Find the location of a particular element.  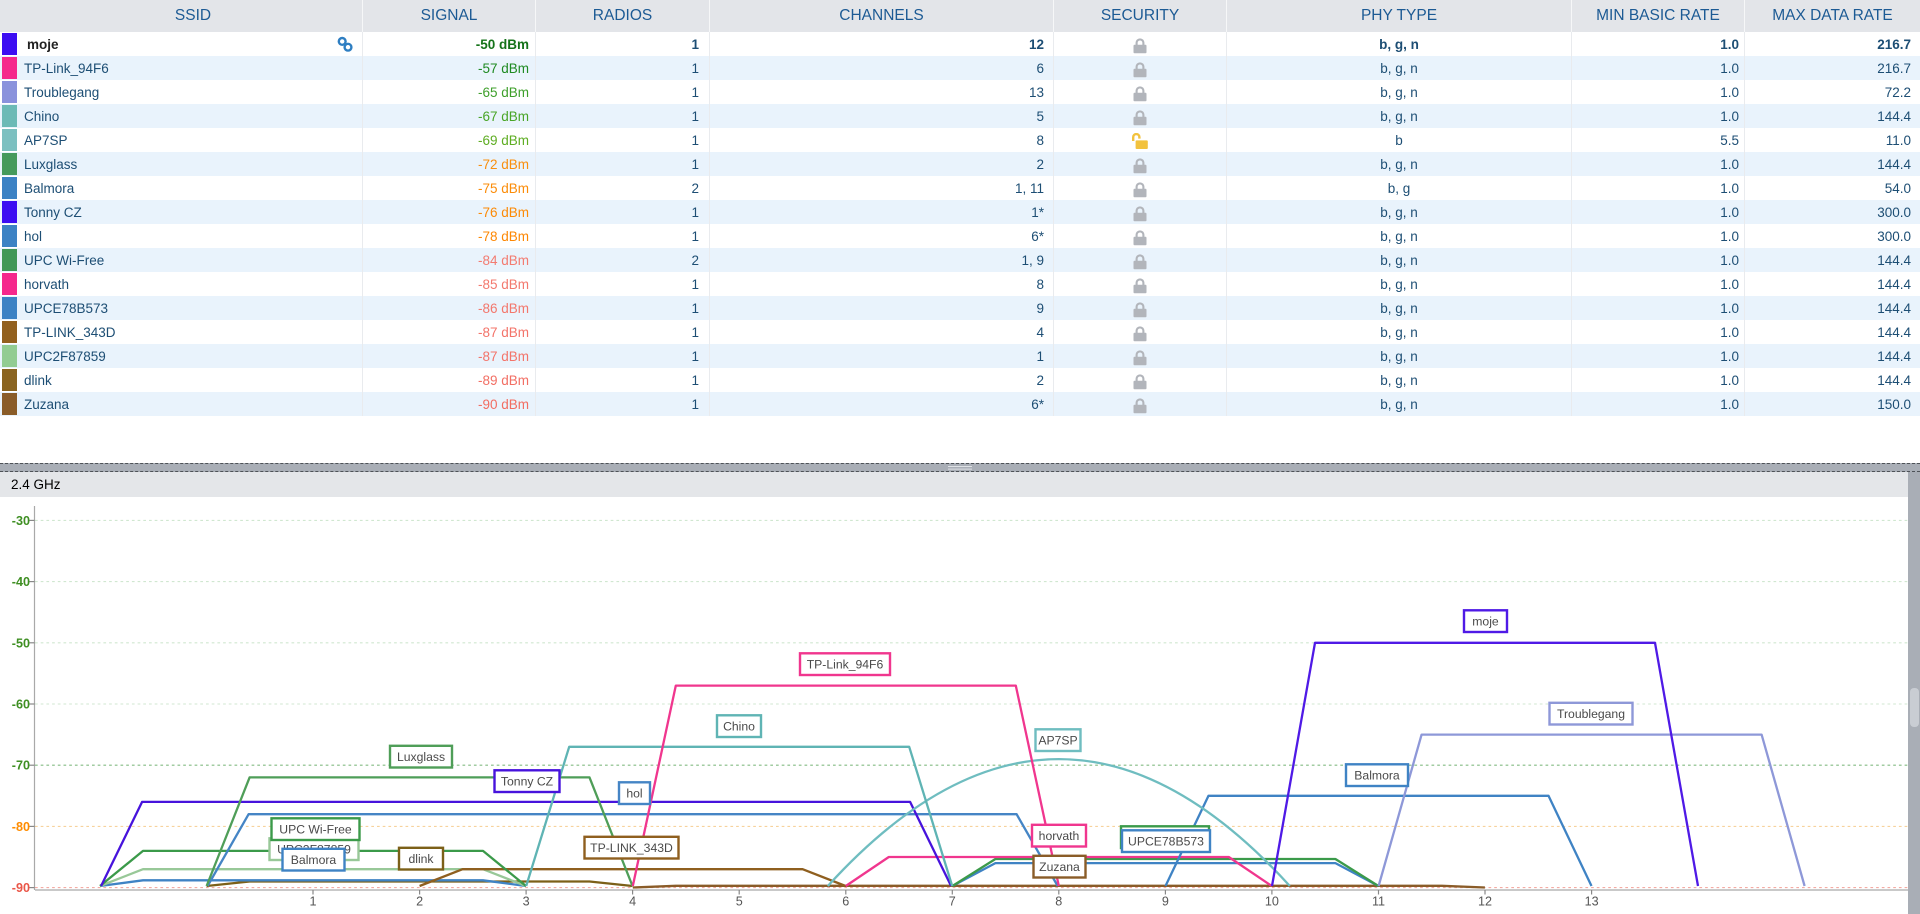

svg-text: 10 is located at coordinates (1272, 902).